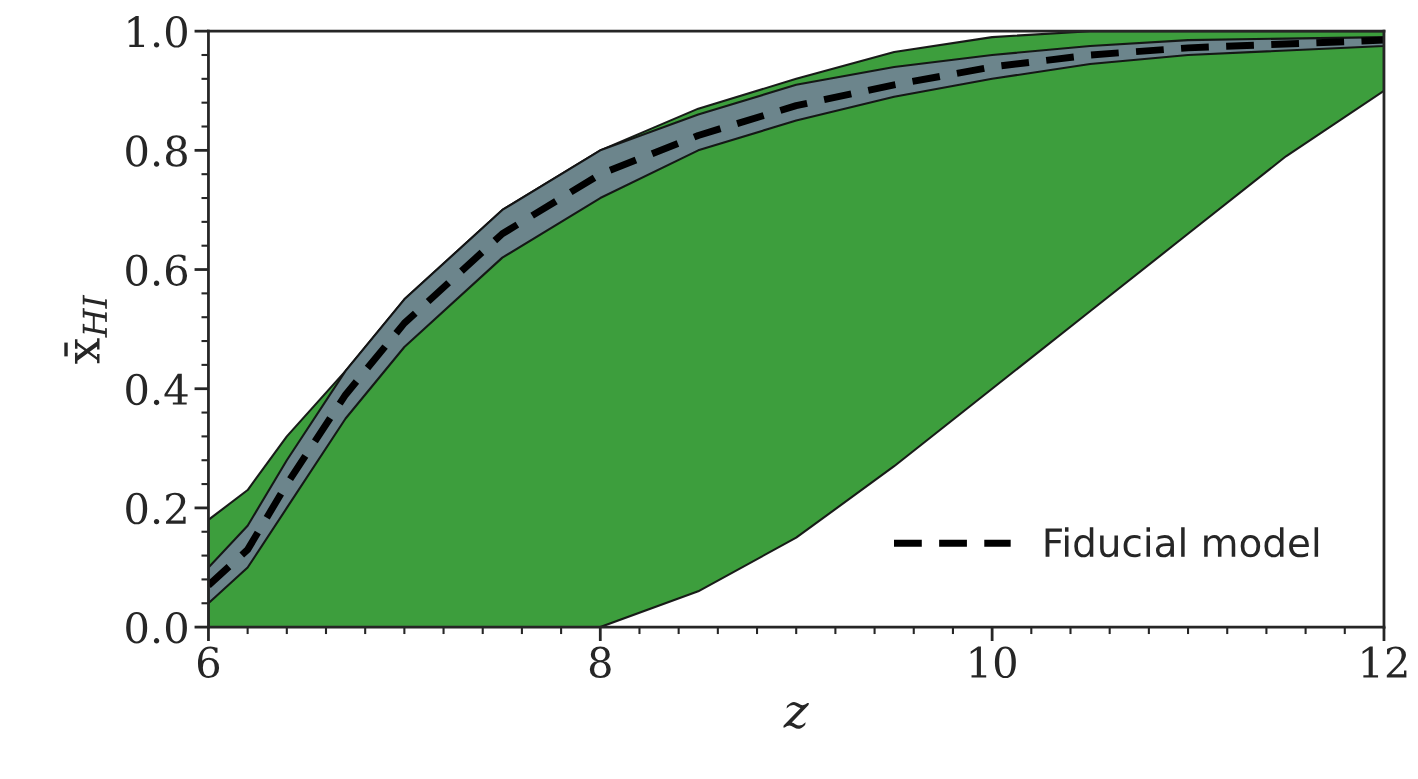  I want to click on y-tick-label: 1.0, so click(157, 32).